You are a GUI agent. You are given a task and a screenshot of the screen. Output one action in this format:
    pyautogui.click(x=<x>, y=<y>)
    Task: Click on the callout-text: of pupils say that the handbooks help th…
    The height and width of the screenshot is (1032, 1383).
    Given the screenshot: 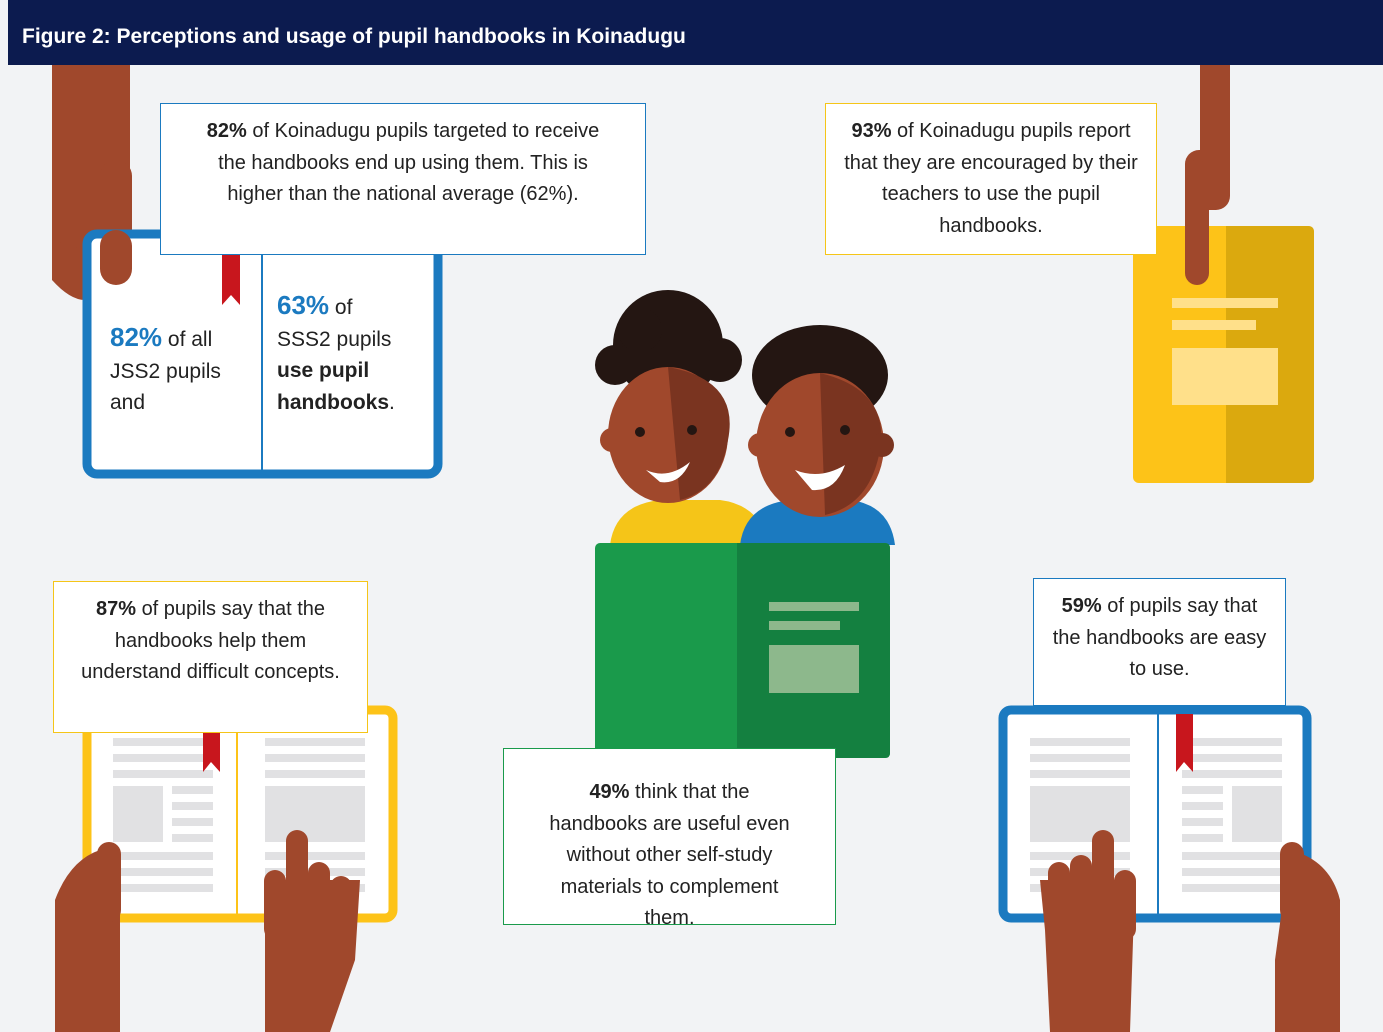 What is the action you would take?
    pyautogui.click(x=210, y=640)
    